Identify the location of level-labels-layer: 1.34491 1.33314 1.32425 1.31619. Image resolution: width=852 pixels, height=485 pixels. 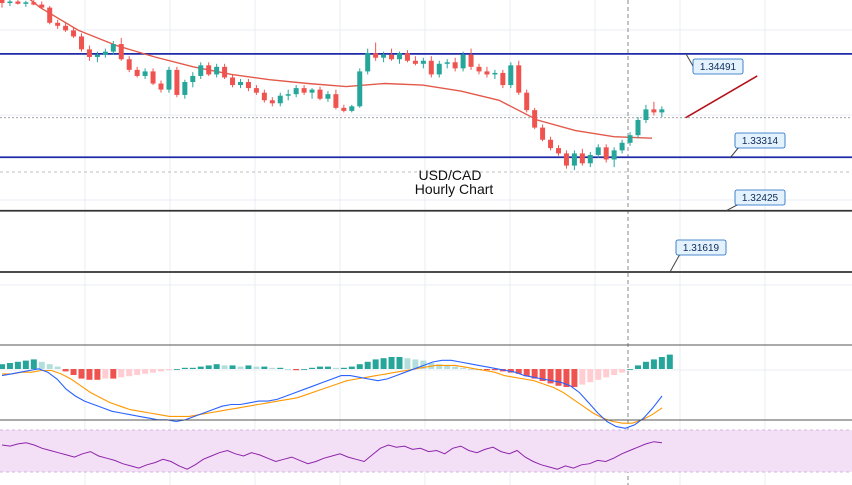
(727, 163).